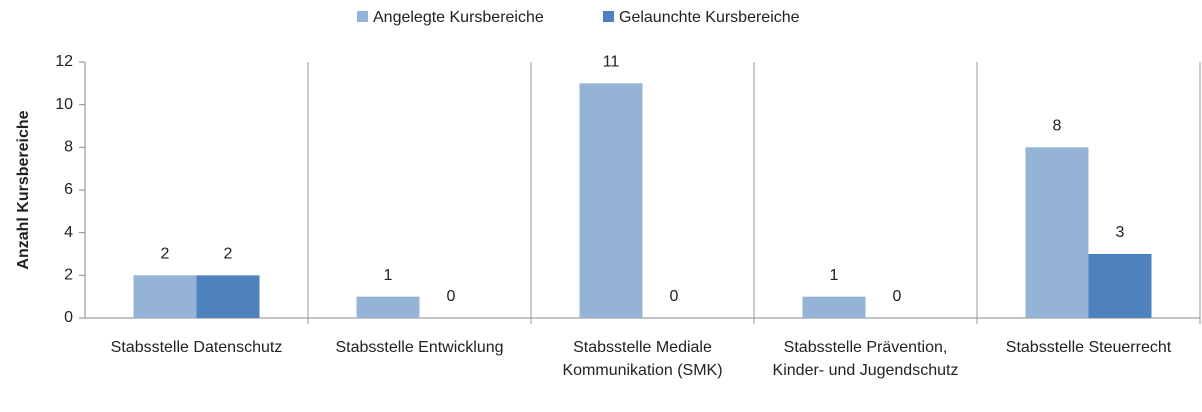 This screenshot has height=412, width=1202. What do you see at coordinates (68, 147) in the screenshot?
I see `y-tick-label: 8` at bounding box center [68, 147].